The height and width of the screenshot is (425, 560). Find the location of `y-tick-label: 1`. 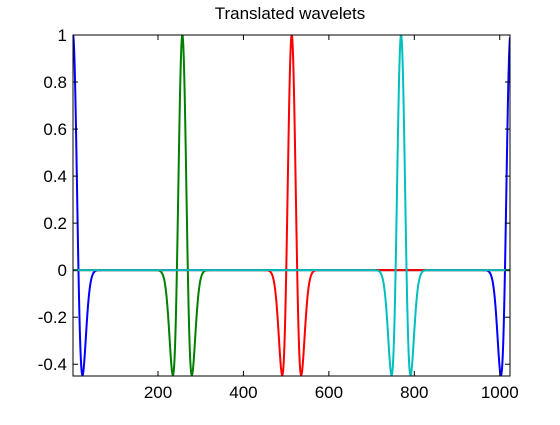

y-tick-label: 1 is located at coordinates (62, 35).